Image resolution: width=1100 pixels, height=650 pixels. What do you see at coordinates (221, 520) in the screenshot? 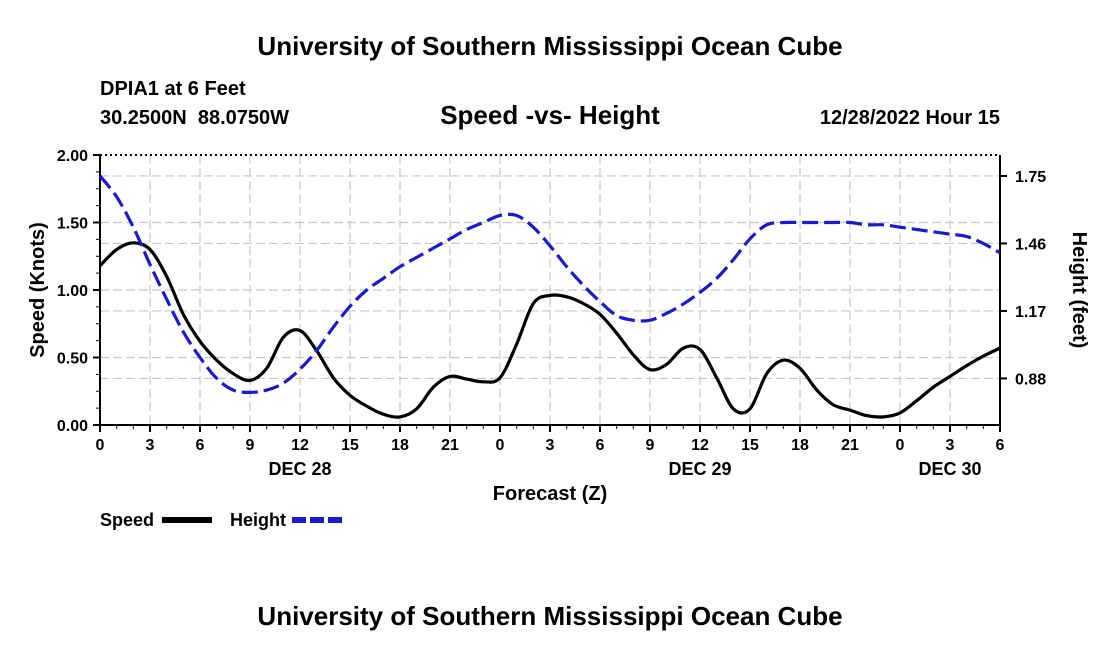
I see `legend: Speed Height` at bounding box center [221, 520].